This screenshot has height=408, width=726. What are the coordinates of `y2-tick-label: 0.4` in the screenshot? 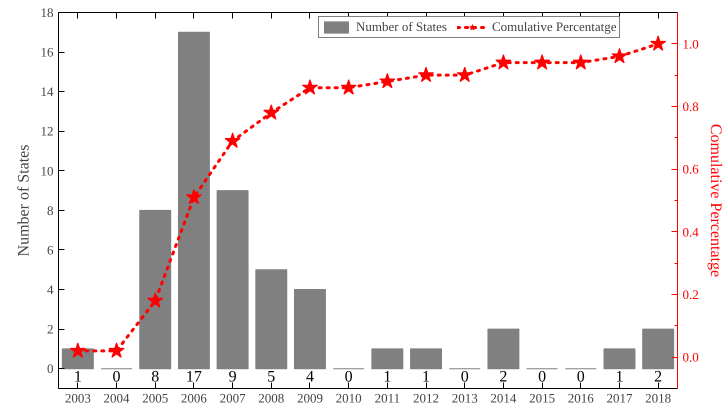 It's located at (691, 232).